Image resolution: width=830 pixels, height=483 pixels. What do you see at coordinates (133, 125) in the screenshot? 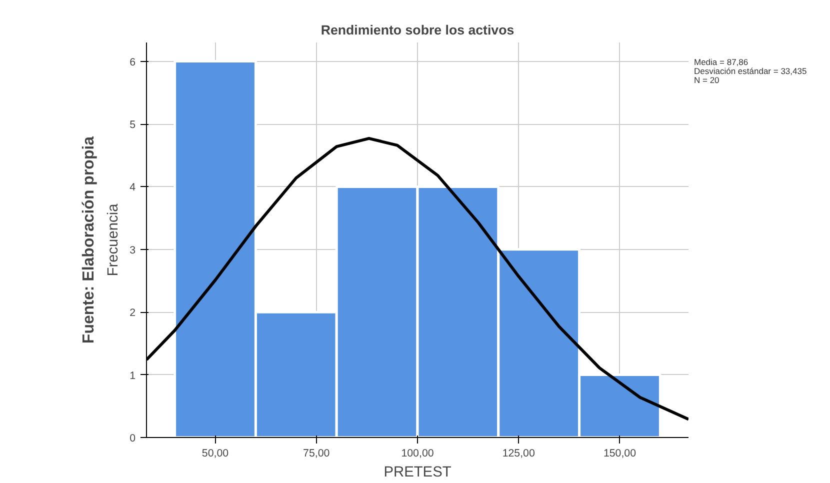
I see `y-tick-label: 5` at bounding box center [133, 125].